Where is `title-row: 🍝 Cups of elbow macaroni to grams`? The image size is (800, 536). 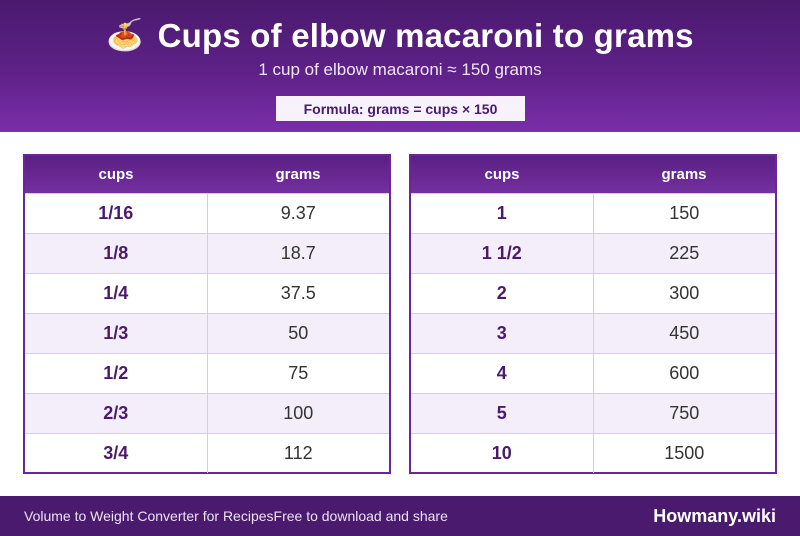 title-row: 🍝 Cups of elbow macaroni to grams is located at coordinates (400, 36).